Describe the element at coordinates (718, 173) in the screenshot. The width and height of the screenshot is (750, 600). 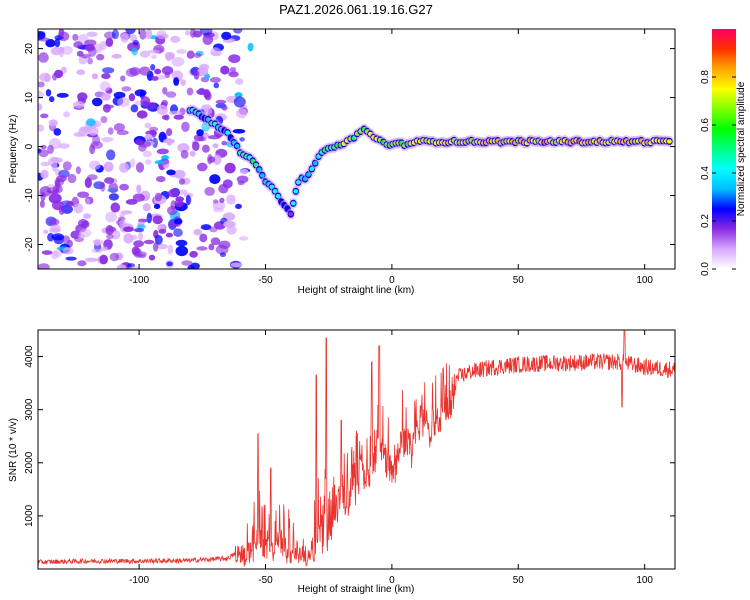
I see `colorbar-ticks: 0.0 0.2 0.4 0.6 0.8` at that location.